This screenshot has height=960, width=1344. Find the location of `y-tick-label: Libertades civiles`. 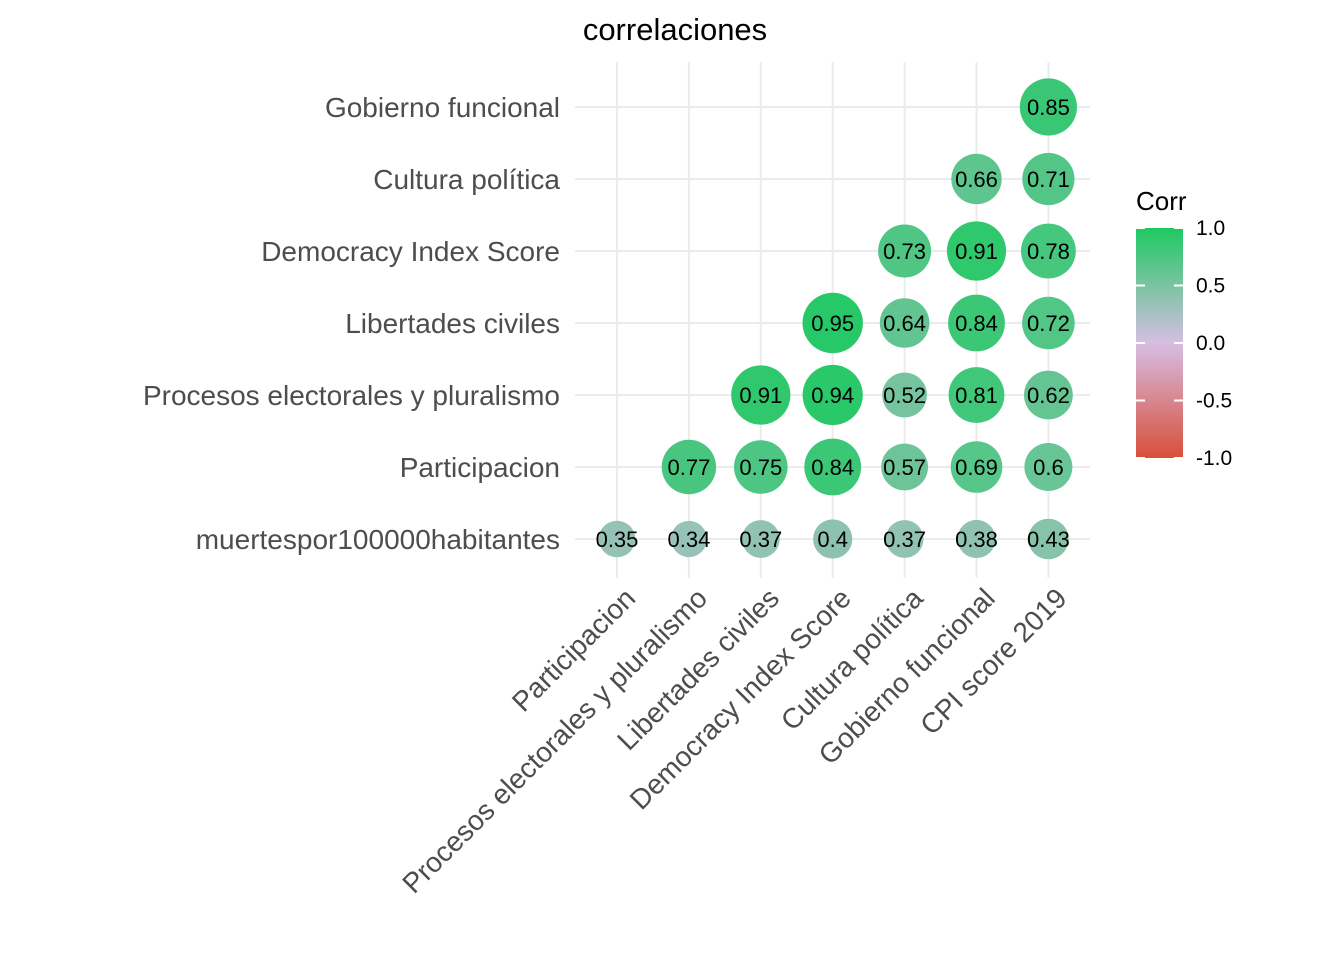

y-tick-label: Libertades civiles is located at coordinates (452, 323).